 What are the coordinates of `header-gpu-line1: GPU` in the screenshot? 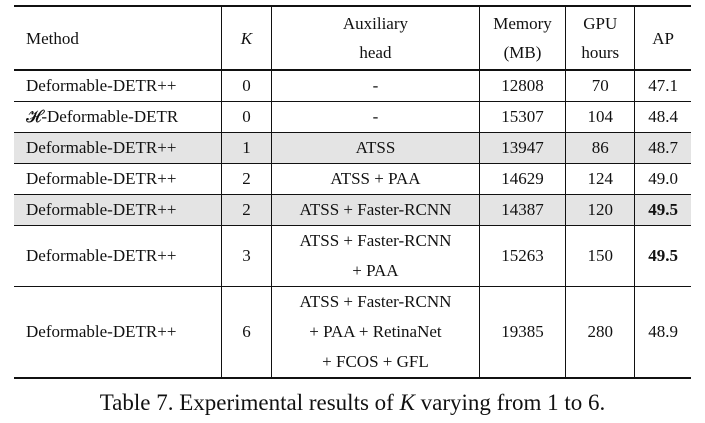 It's located at (600, 23).